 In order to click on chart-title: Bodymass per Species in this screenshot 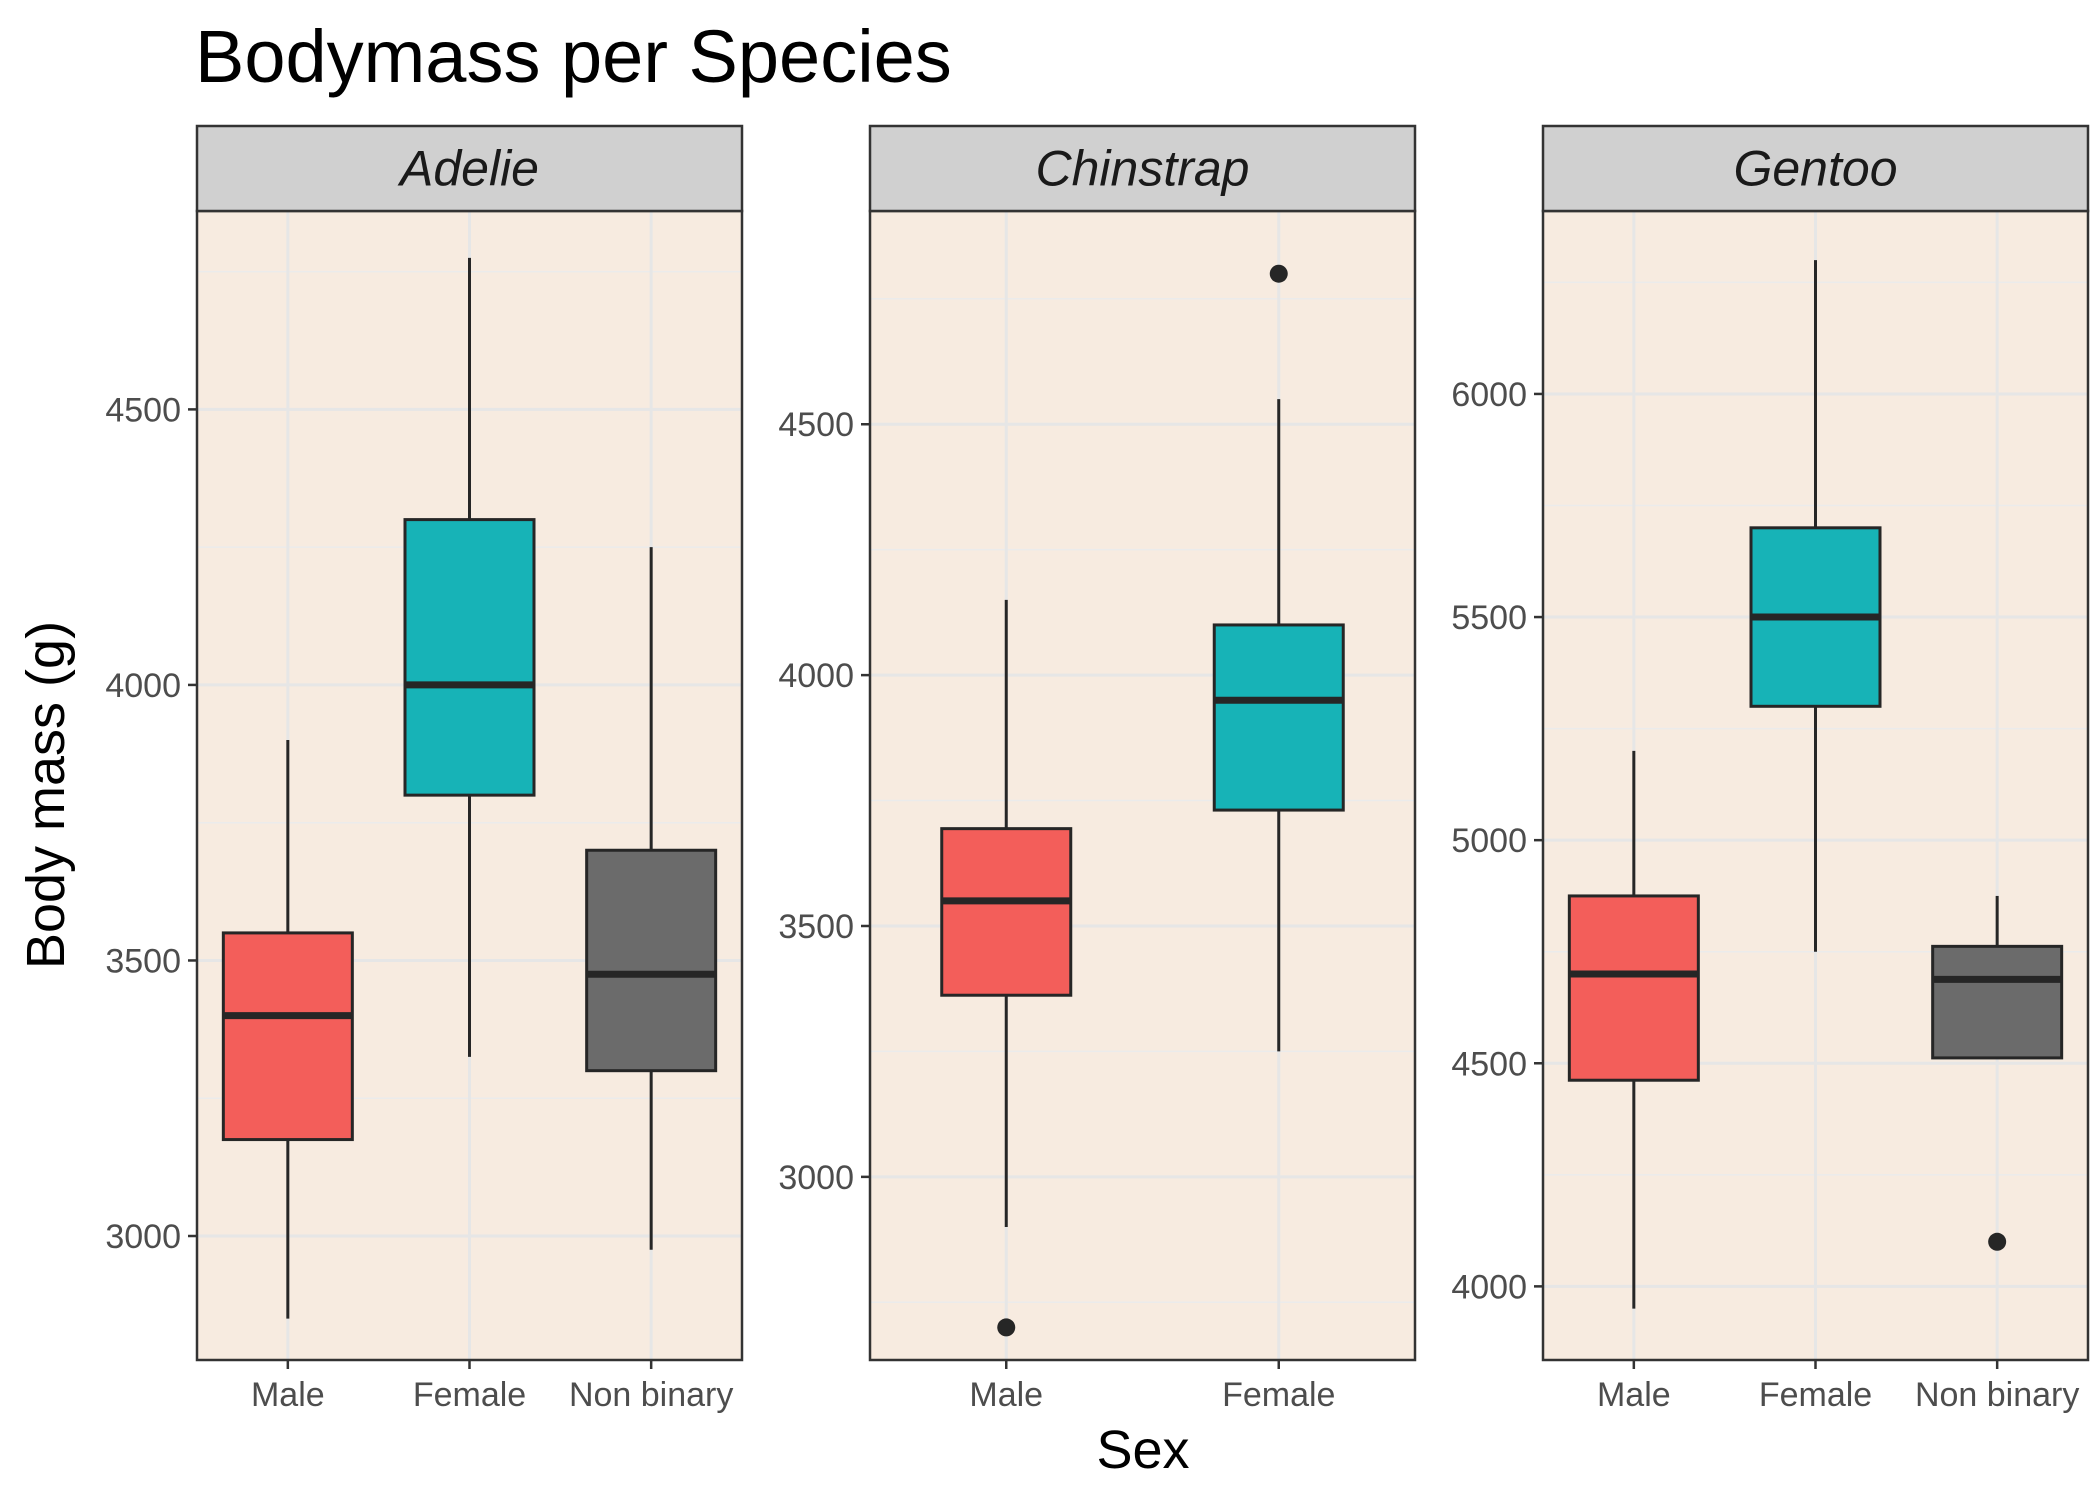, I will do `click(573, 56)`.